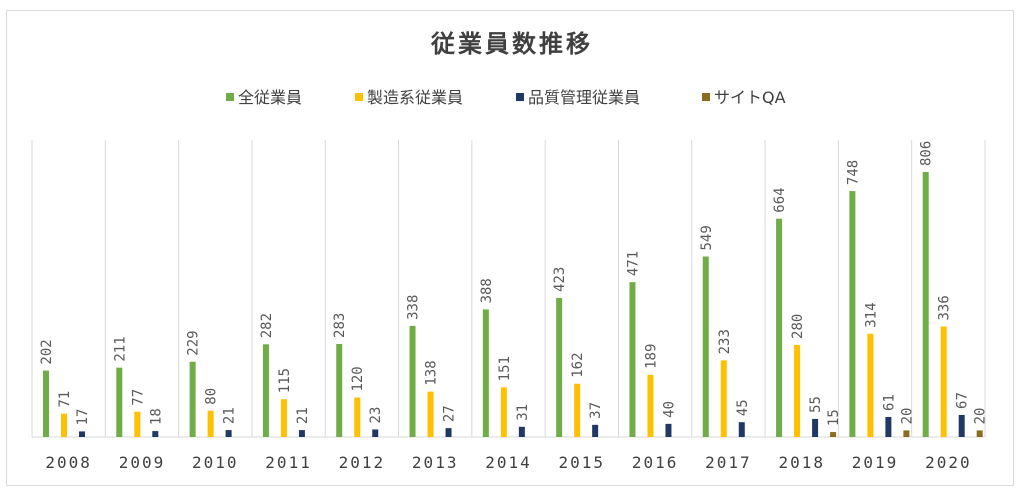 This screenshot has height=495, width=1024. I want to click on legend-item: サイトQA, so click(744, 97).